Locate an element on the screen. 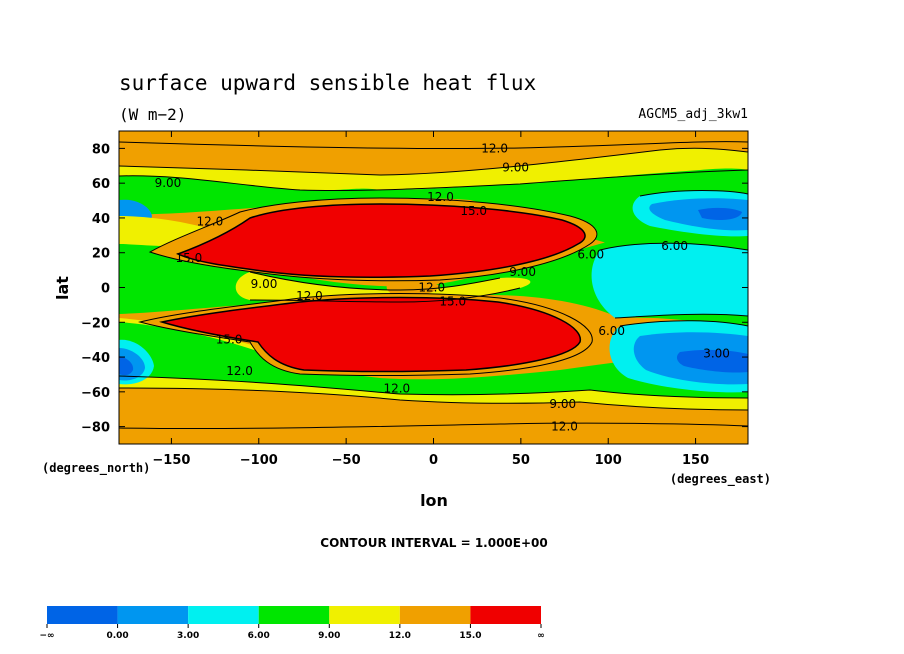 This screenshot has width=904, height=654. colorbar-label: 3.00 is located at coordinates (188, 636).